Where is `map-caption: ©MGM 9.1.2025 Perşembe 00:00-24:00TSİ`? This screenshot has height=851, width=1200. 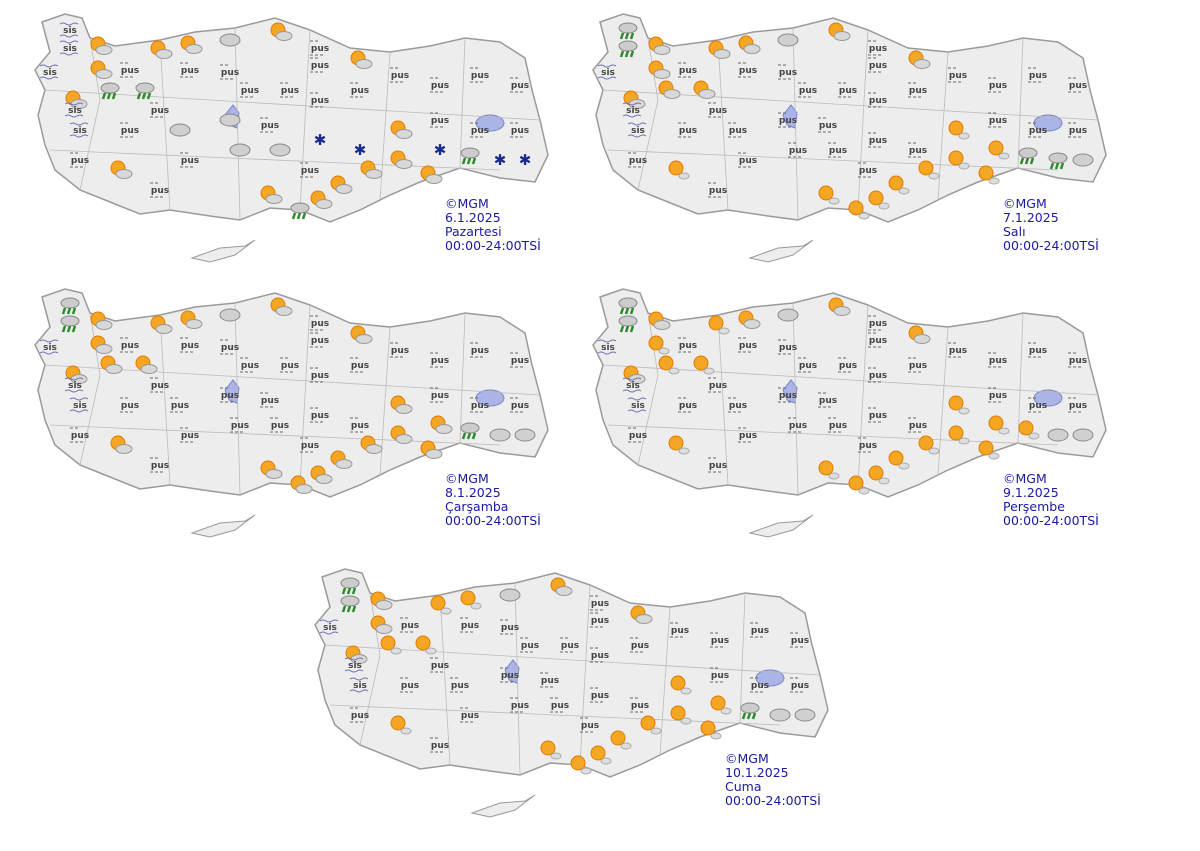
map-caption: ©MGM 9.1.2025 Perşembe 00:00-24:00TSİ is located at coordinates (1051, 500).